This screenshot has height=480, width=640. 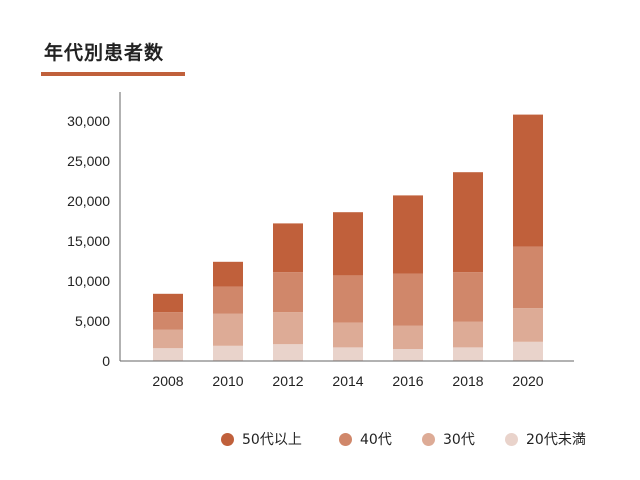 I want to click on y-tick-label: 15,000, so click(x=88, y=241).